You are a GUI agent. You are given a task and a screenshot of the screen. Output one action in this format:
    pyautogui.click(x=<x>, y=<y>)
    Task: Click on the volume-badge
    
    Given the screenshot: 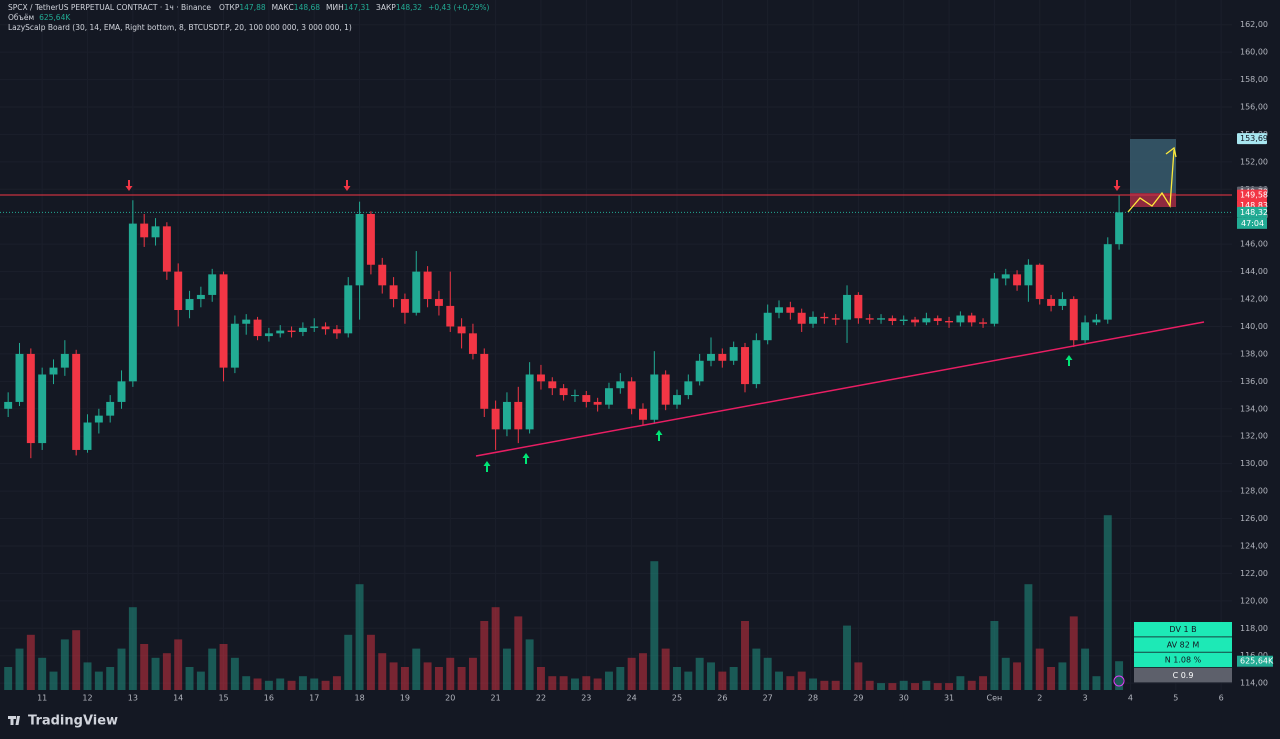 What is the action you would take?
    pyautogui.click(x=1255, y=661)
    